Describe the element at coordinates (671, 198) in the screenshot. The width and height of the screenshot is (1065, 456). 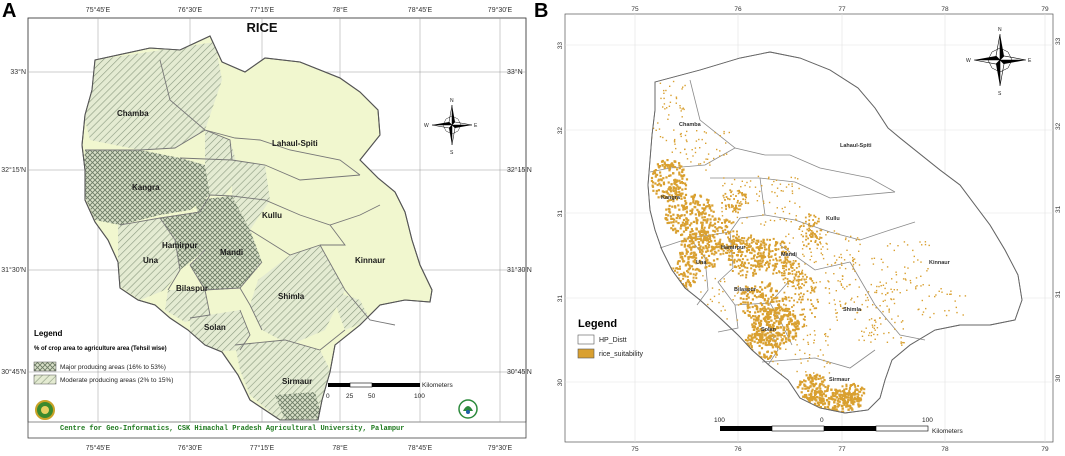
I see `label-b-kangra: Kangra` at that location.